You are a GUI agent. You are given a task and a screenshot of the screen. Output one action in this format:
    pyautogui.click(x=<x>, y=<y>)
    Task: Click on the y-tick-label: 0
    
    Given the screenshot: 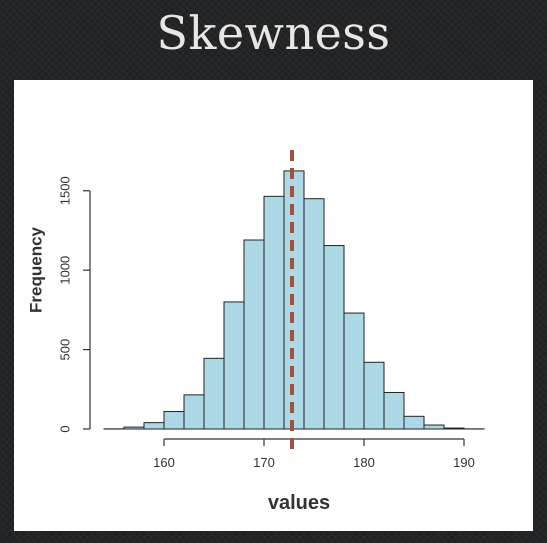 What is the action you would take?
    pyautogui.click(x=65, y=428)
    